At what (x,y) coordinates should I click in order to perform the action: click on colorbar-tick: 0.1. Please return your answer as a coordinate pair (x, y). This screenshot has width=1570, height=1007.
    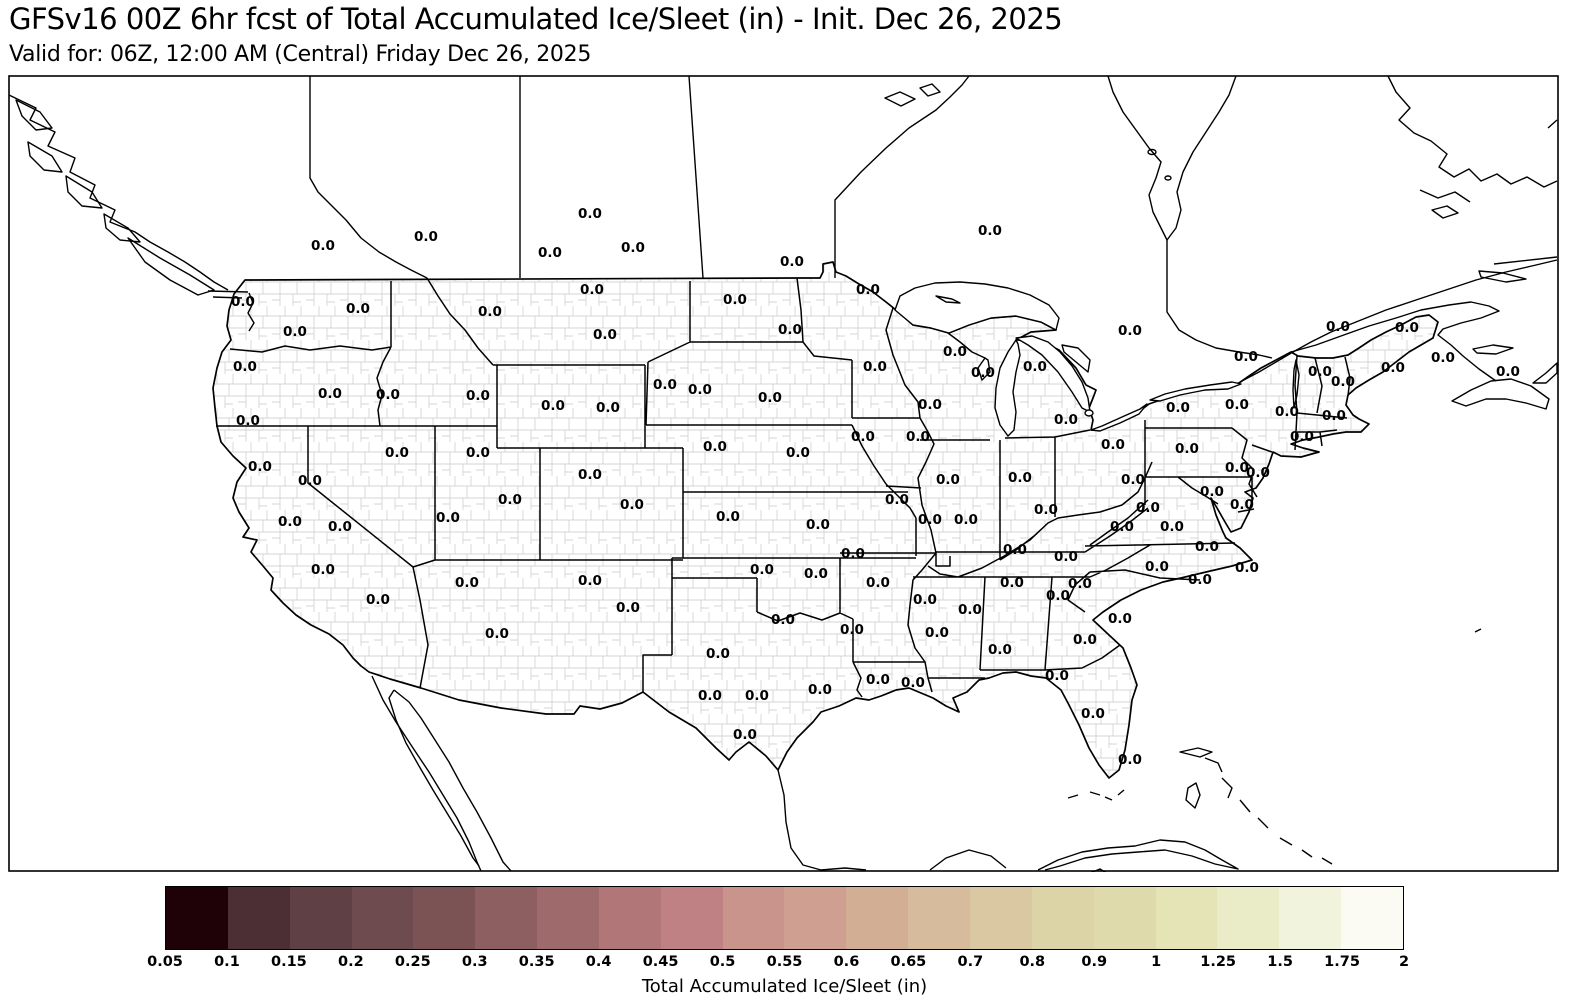
    Looking at the image, I should click on (227, 962).